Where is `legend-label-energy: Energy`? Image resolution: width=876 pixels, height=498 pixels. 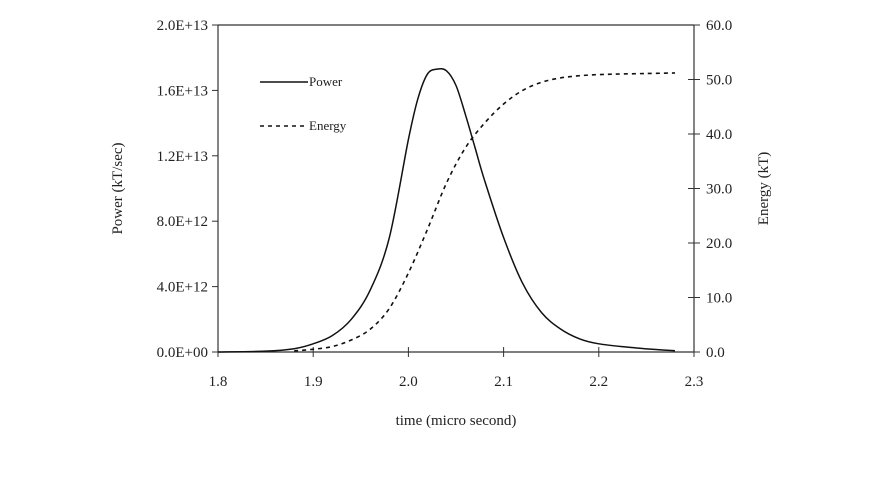 legend-label-energy: Energy is located at coordinates (328, 125).